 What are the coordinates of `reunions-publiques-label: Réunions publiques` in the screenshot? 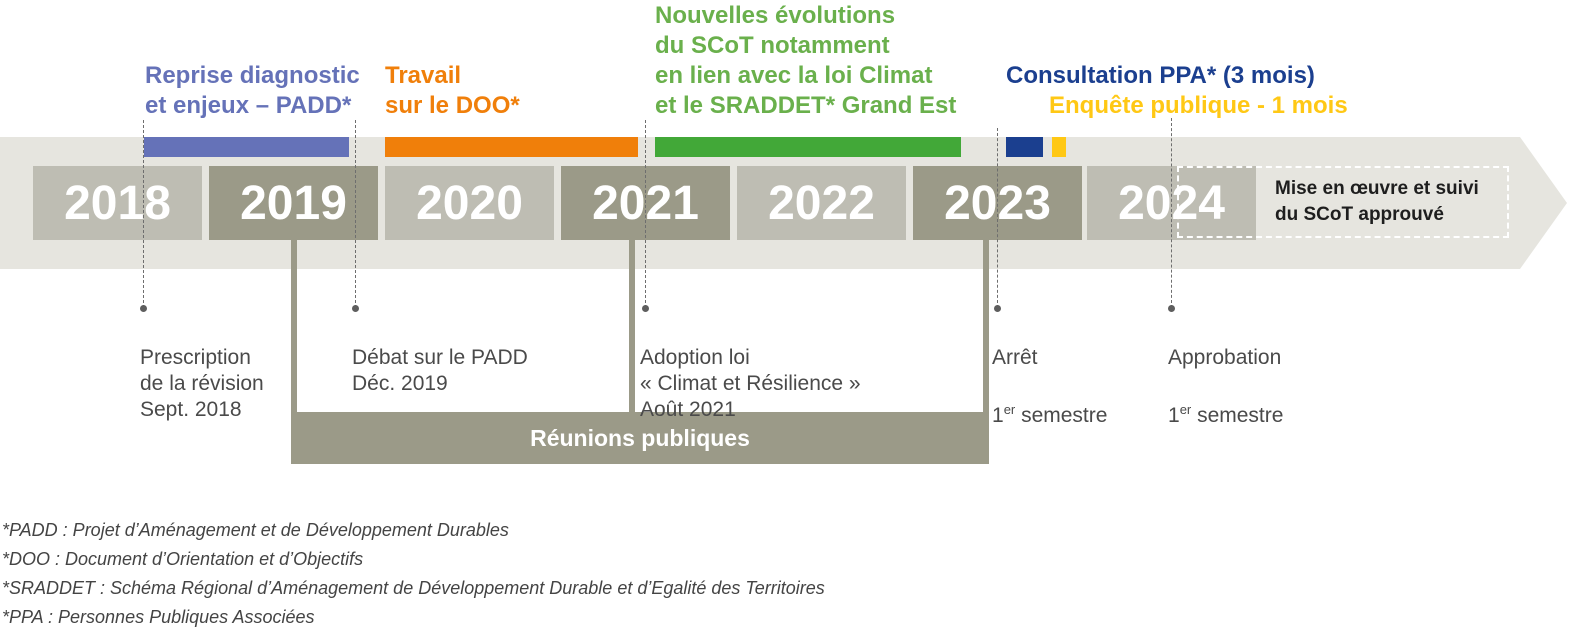 It's located at (640, 437).